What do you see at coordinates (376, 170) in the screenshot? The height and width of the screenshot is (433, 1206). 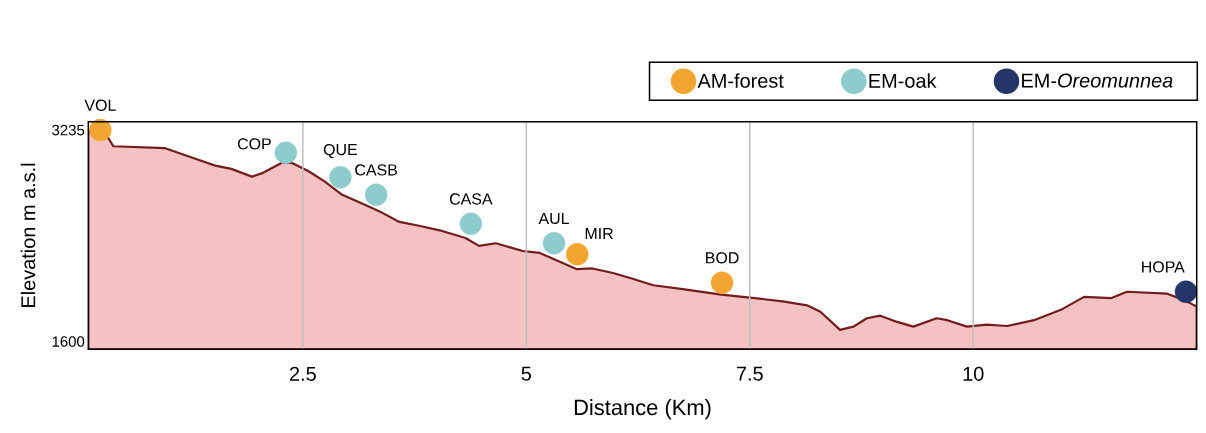 I see `annotation: CASB` at bounding box center [376, 170].